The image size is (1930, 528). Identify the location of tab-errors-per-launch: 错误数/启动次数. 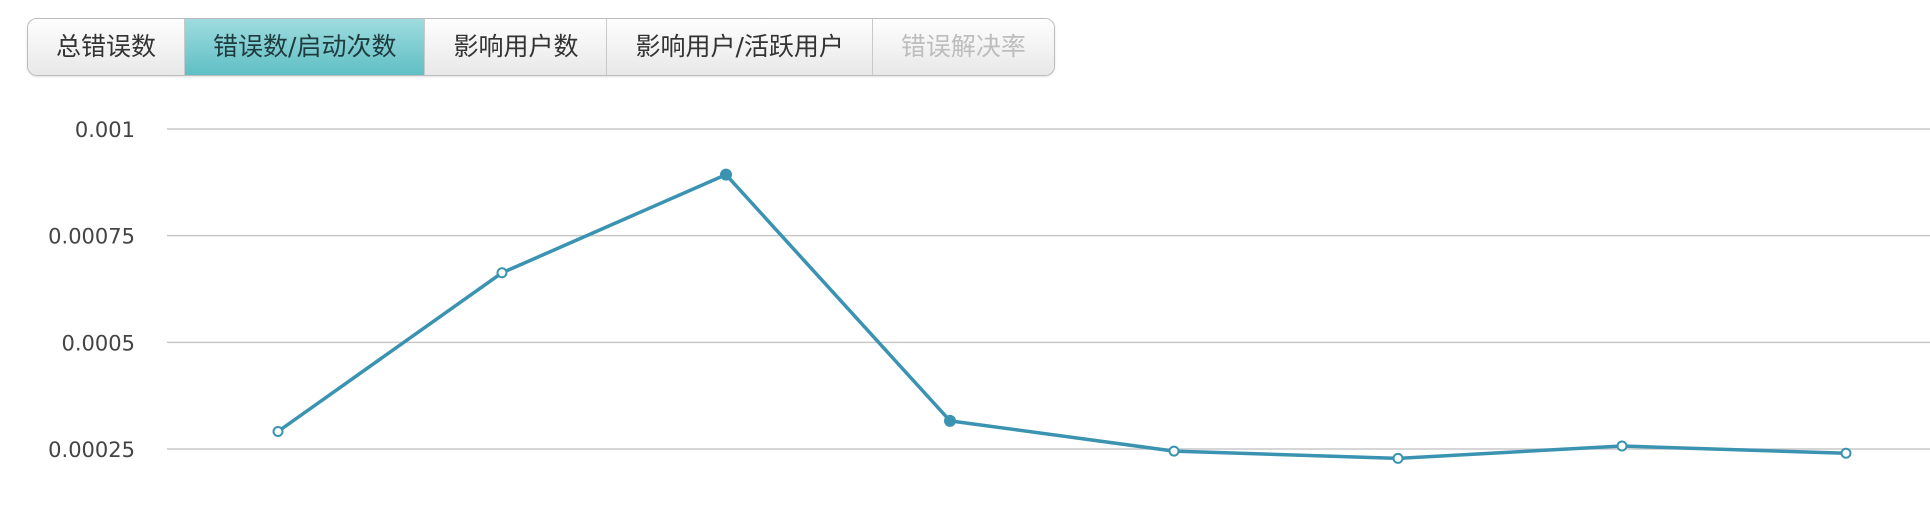
(305, 47).